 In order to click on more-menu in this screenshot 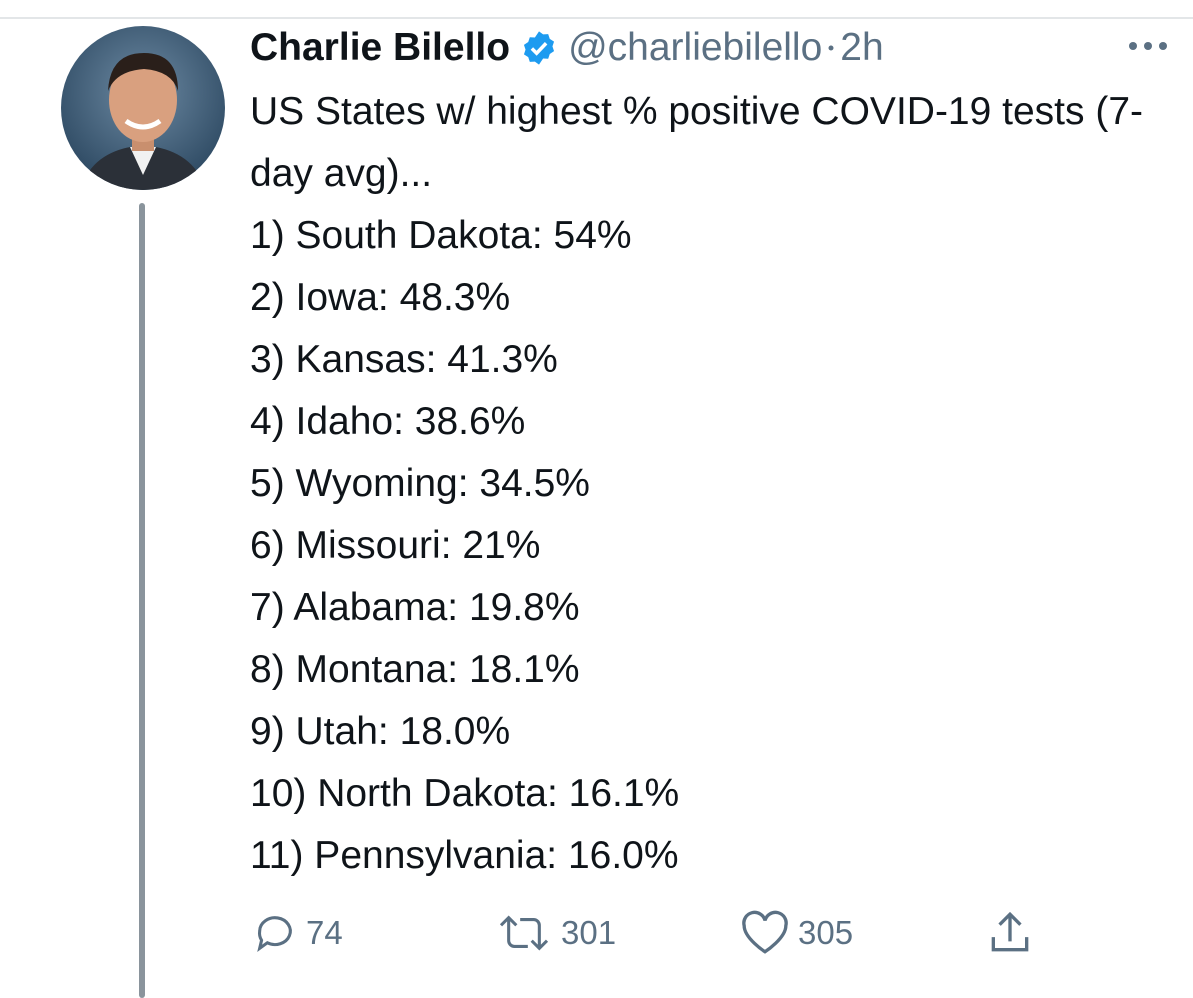, I will do `click(1148, 46)`.